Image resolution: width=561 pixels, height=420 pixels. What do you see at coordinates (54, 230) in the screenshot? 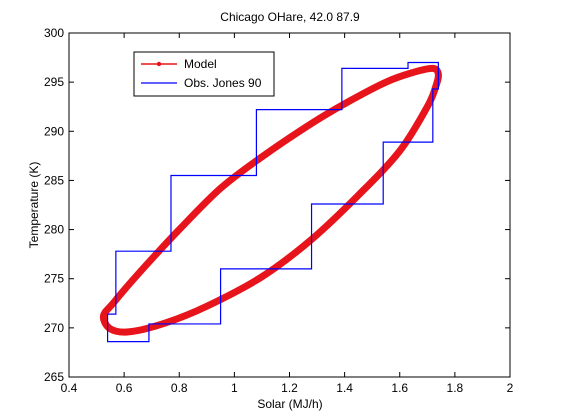
I see `y-tick-label: 280` at bounding box center [54, 230].